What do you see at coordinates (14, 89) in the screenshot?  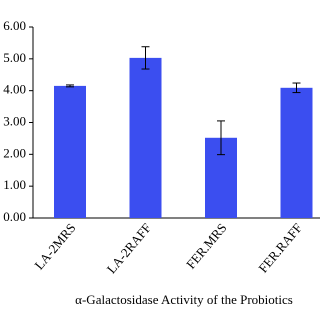 I see `y-tick-label: 4.00` at bounding box center [14, 89].